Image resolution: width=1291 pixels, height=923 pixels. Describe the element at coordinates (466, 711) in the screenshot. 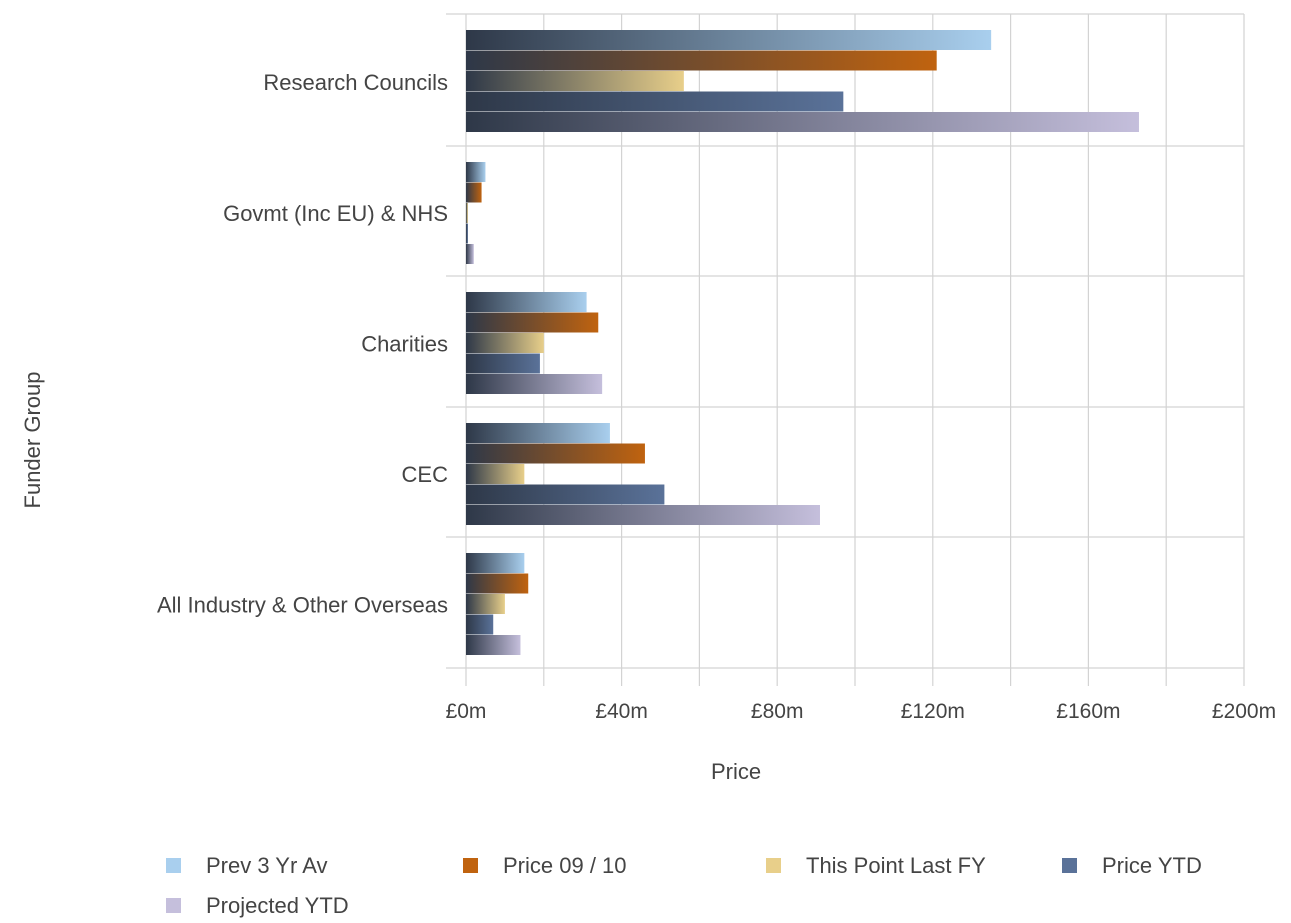

I see `x-tick-label: £0m` at that location.